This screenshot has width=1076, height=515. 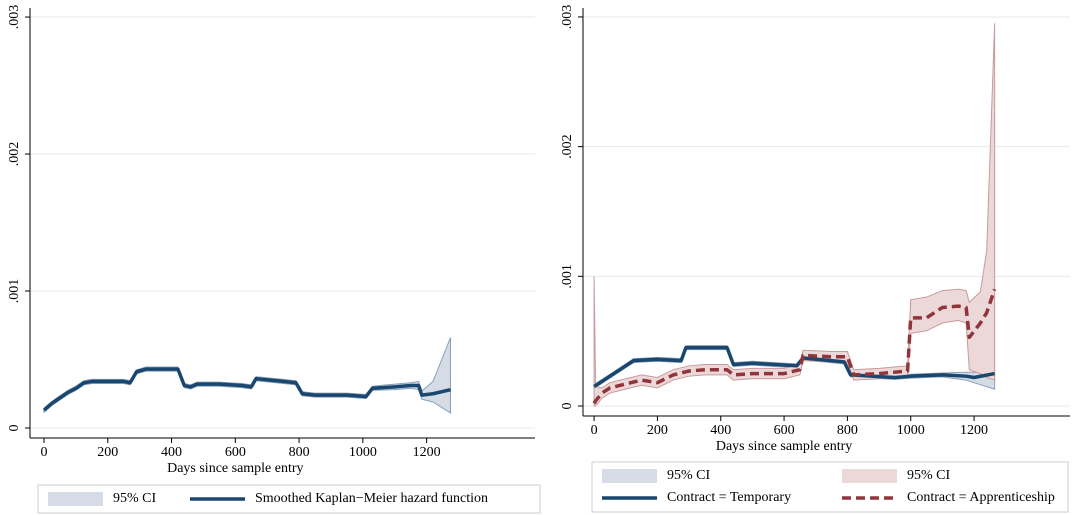 I want to click on ci-band, so click(x=247, y=375).